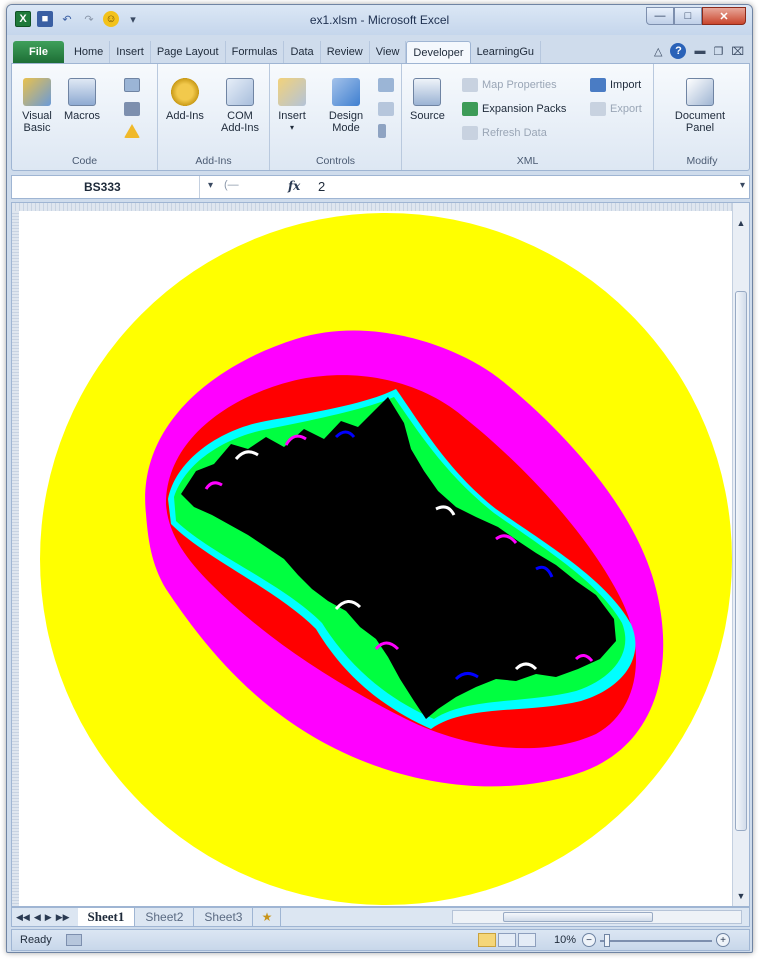 Image resolution: width=759 pixels, height=959 pixels. I want to click on group-label-controls: Controls, so click(335, 161).